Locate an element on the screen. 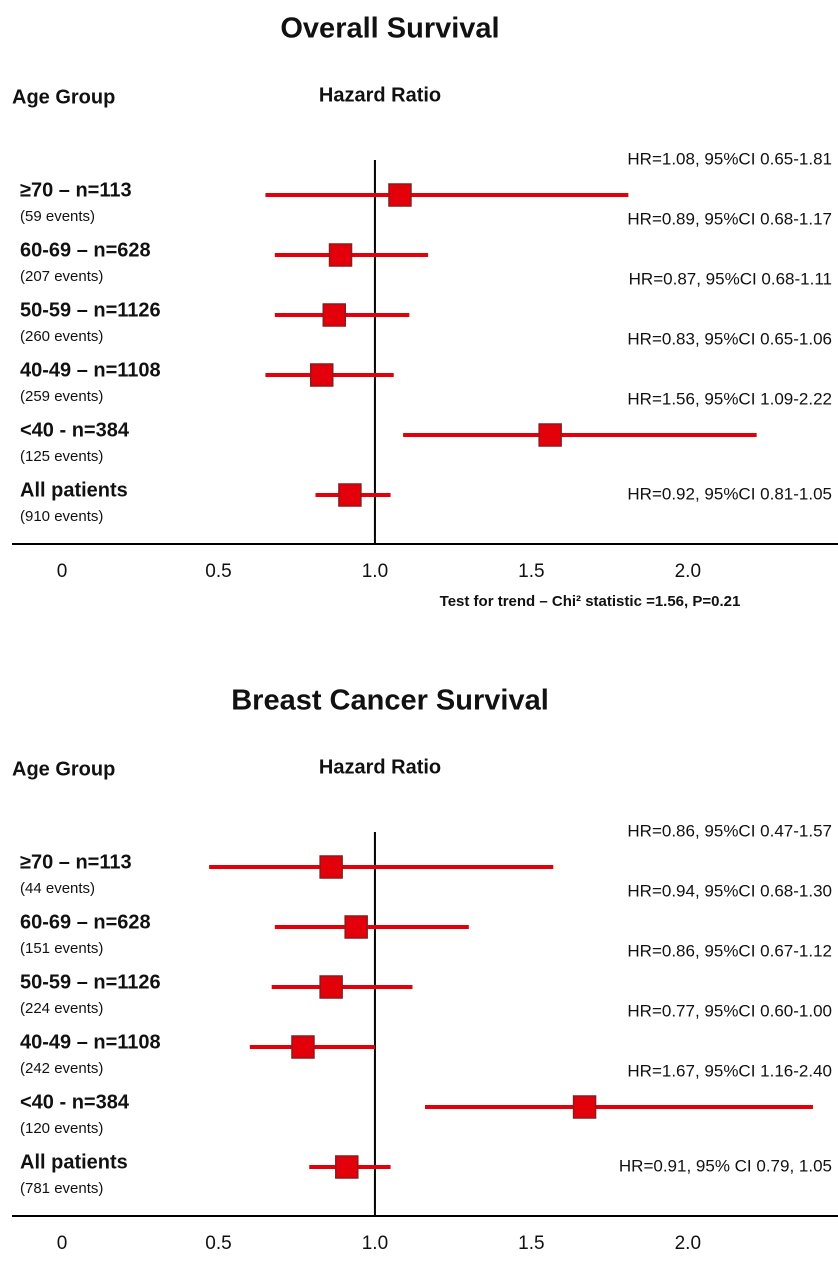 The width and height of the screenshot is (838, 1266). row-sublabel: (260 events) is located at coordinates (61, 336).